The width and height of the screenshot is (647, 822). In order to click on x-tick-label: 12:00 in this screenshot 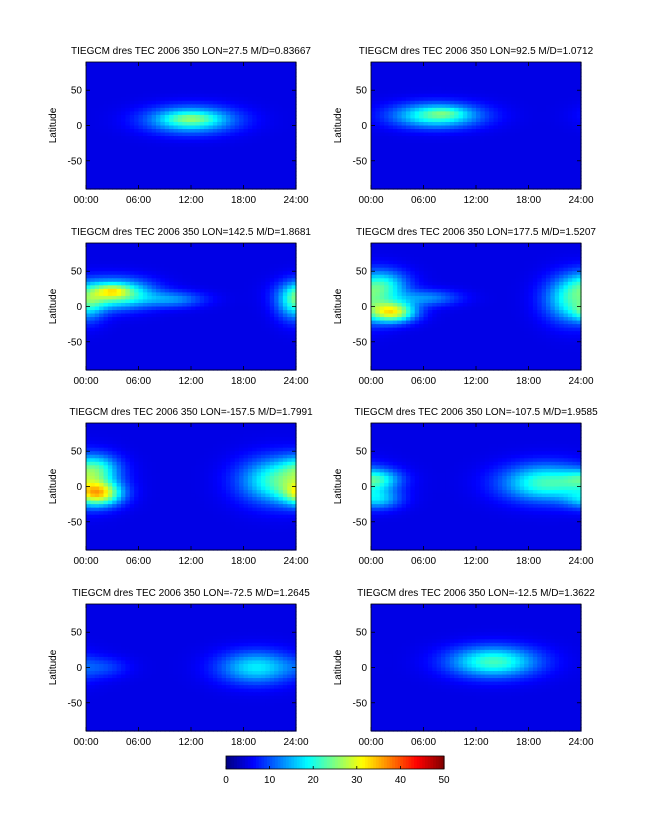, I will do `click(475, 200)`.